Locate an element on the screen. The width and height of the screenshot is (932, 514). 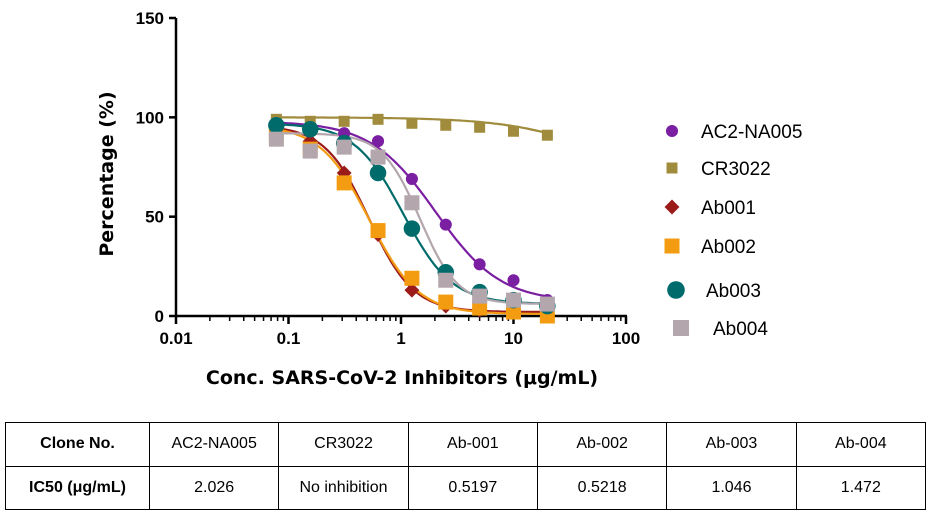
y-tick-label: 0 is located at coordinates (159, 316).